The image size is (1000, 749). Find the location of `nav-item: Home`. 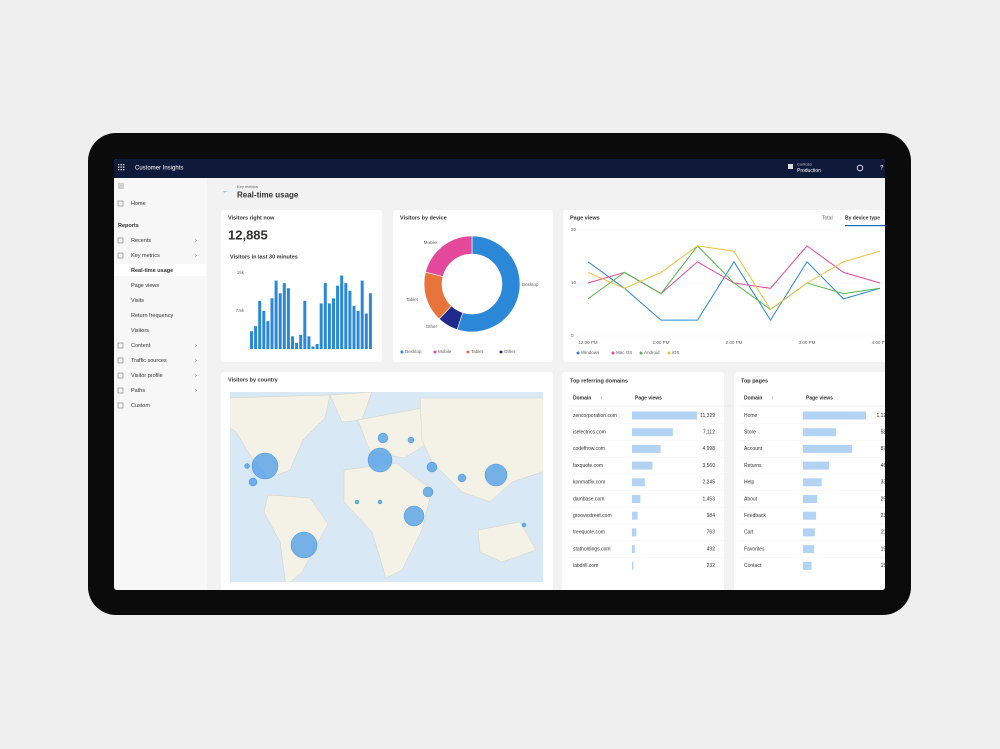

nav-item: Home is located at coordinates (138, 204).